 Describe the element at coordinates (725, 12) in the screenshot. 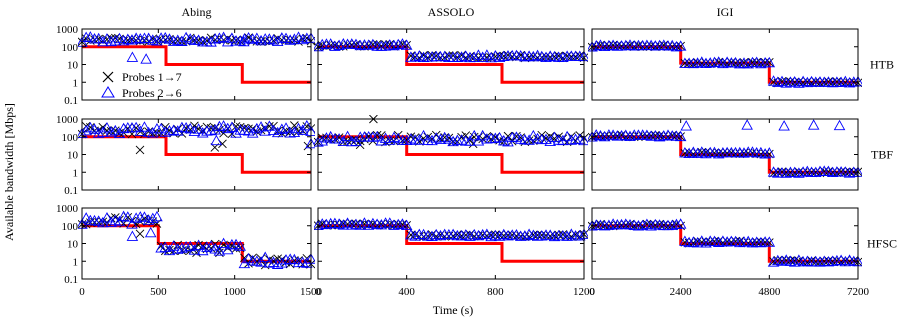

I see `column-title: IGI` at that location.